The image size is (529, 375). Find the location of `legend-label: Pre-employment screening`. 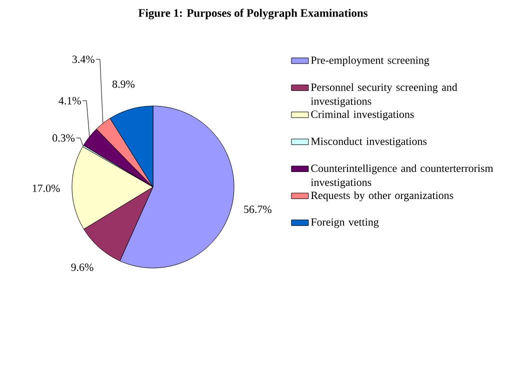

legend-label: Pre-employment screening is located at coordinates (370, 61).